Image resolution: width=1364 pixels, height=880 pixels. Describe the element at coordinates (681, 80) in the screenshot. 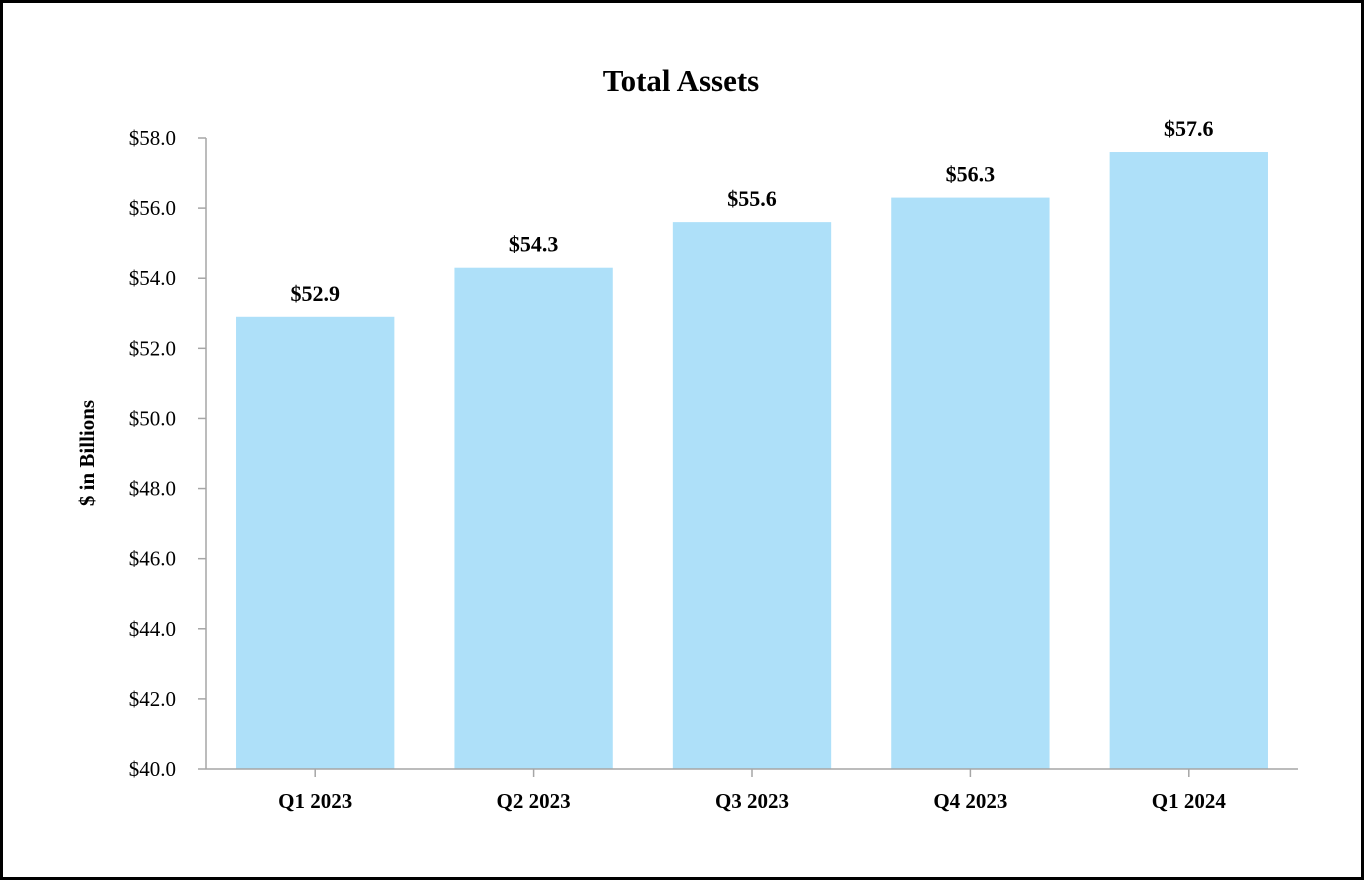

I see `chart-title: Total Assets` at that location.